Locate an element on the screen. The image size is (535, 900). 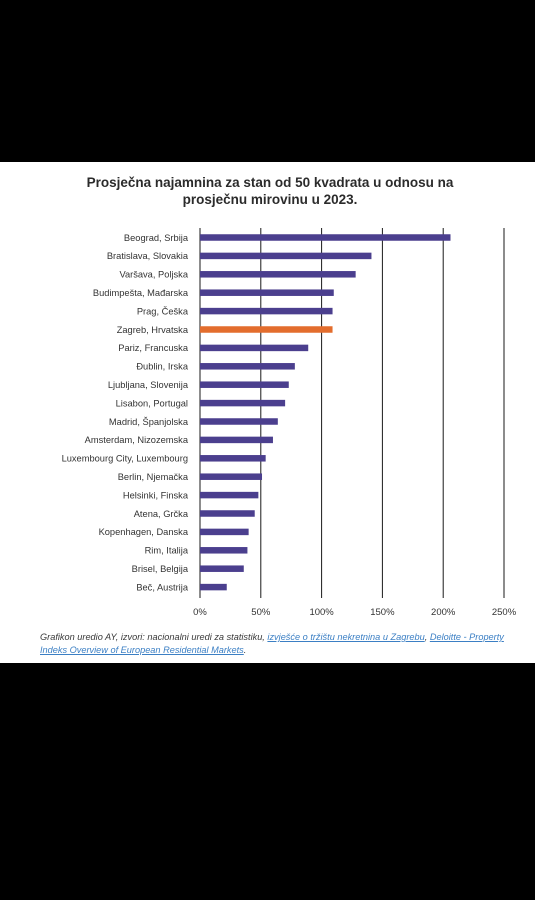
category-label: Đublin, Irska is located at coordinates (162, 367).